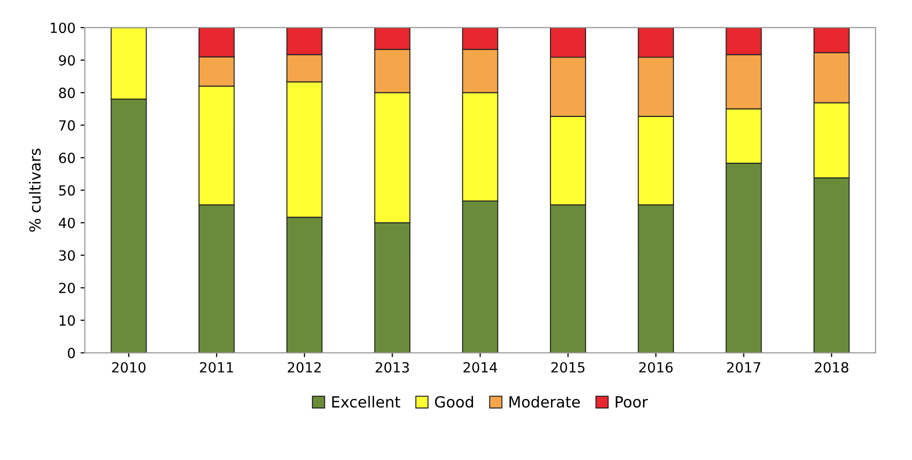 Image resolution: width=912 pixels, height=460 pixels. I want to click on y-tick-label: 80, so click(67, 93).